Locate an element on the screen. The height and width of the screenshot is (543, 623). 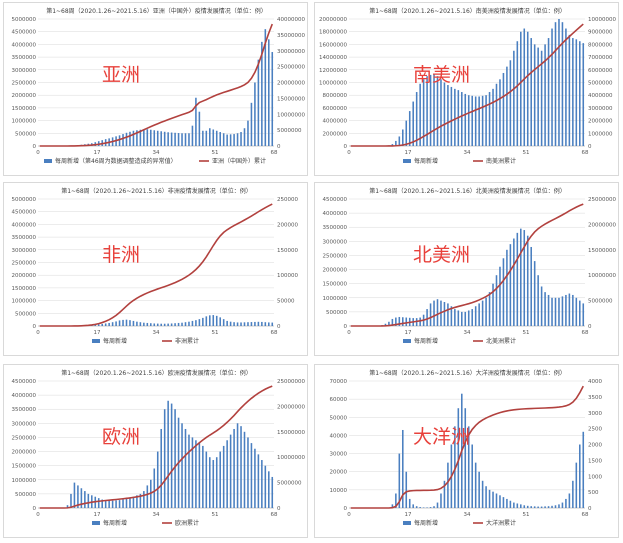
region-overlay-label: 欧洲 is located at coordinates (121, 437).